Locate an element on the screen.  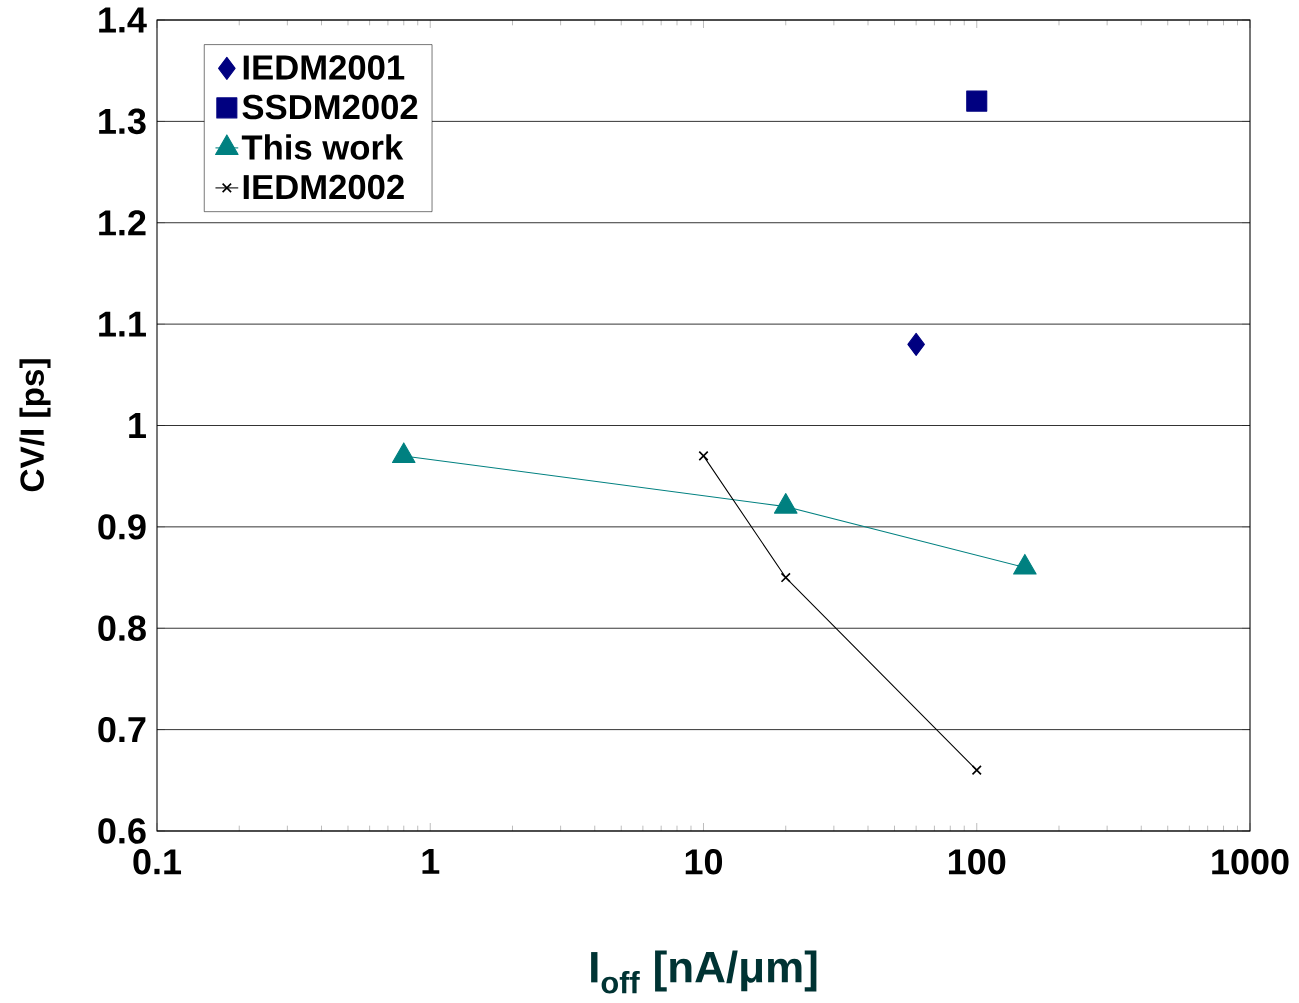
x-tick-label: 1 is located at coordinates (431, 861).